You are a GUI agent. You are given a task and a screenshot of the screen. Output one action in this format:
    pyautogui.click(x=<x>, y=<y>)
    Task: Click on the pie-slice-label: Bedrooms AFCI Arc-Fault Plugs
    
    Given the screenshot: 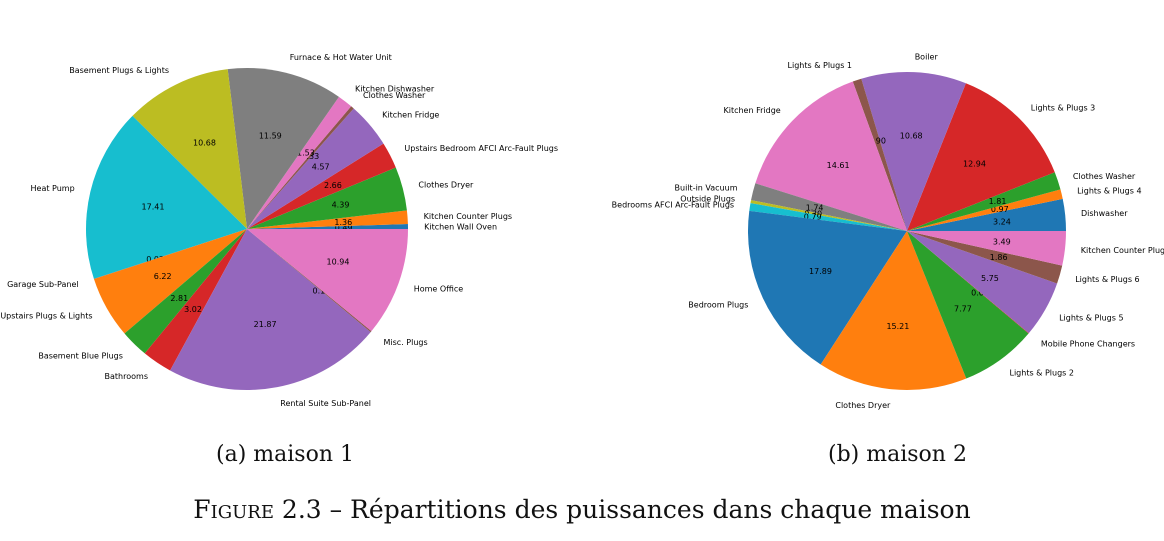 What is the action you would take?
    pyautogui.click(x=673, y=205)
    